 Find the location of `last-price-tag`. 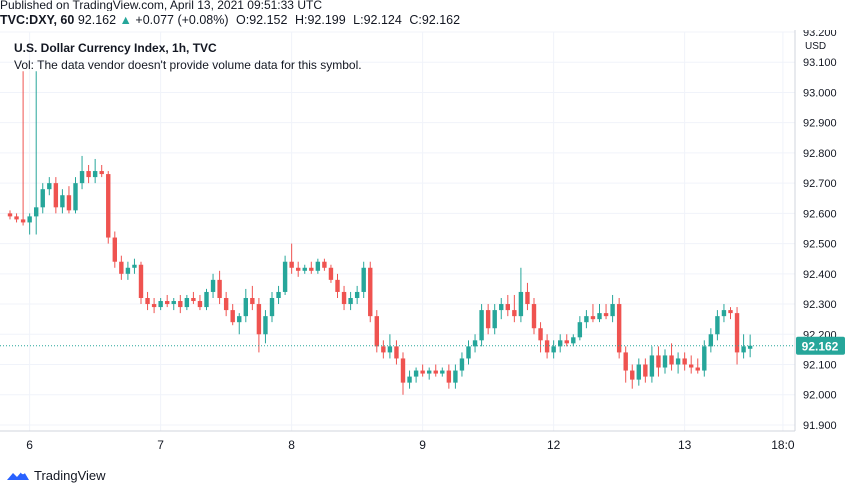

last-price-tag is located at coordinates (820, 345).